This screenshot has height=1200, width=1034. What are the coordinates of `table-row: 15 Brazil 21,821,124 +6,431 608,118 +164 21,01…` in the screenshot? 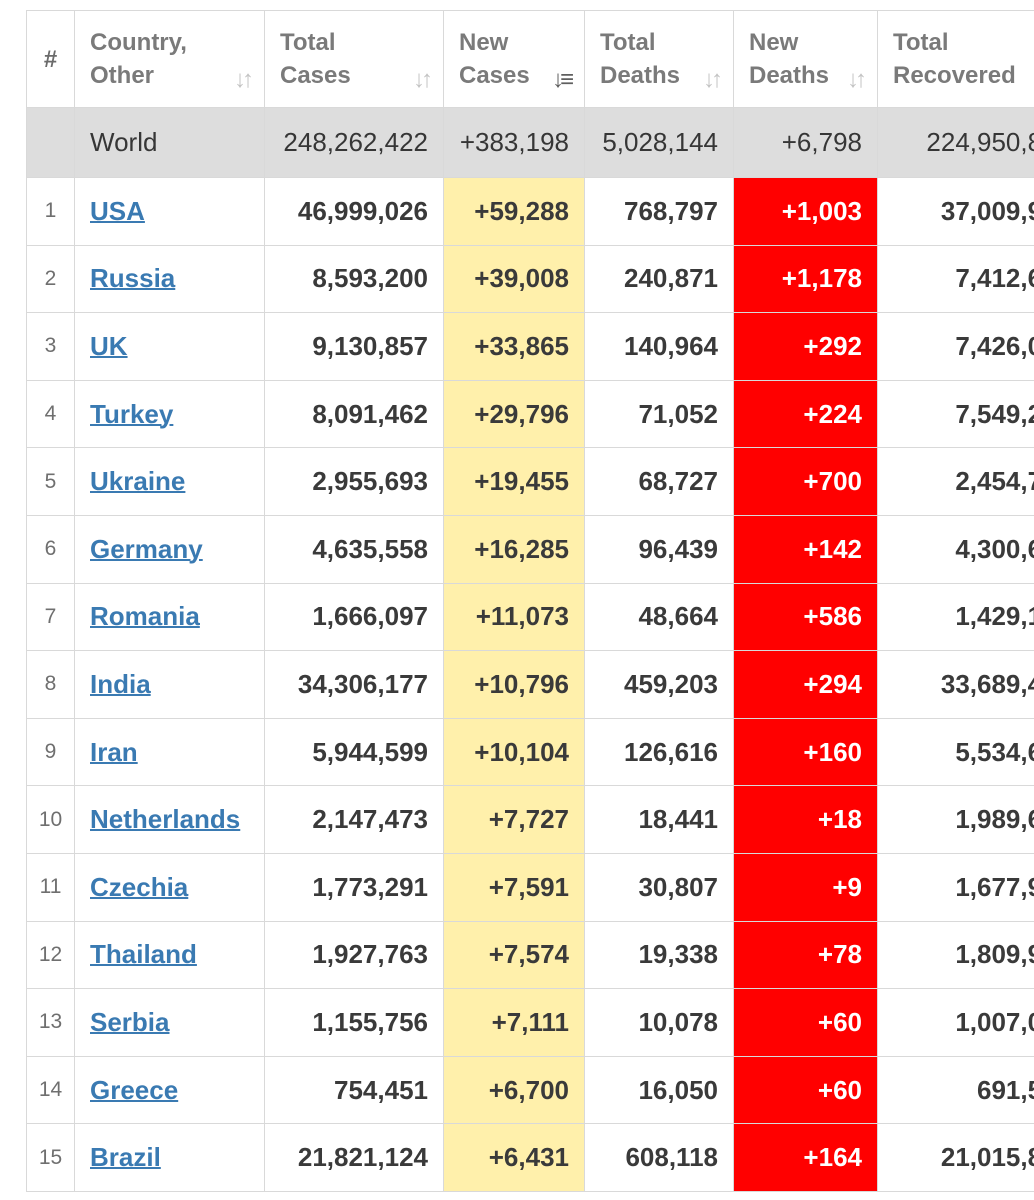 It's located at (530, 1157).